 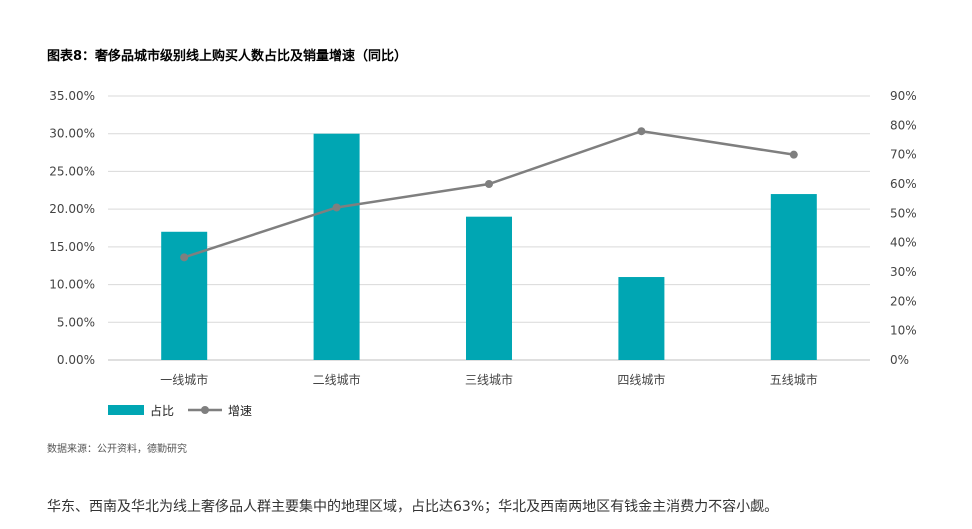 What do you see at coordinates (72, 247) in the screenshot?
I see `left-tick-label: 15.00%` at bounding box center [72, 247].